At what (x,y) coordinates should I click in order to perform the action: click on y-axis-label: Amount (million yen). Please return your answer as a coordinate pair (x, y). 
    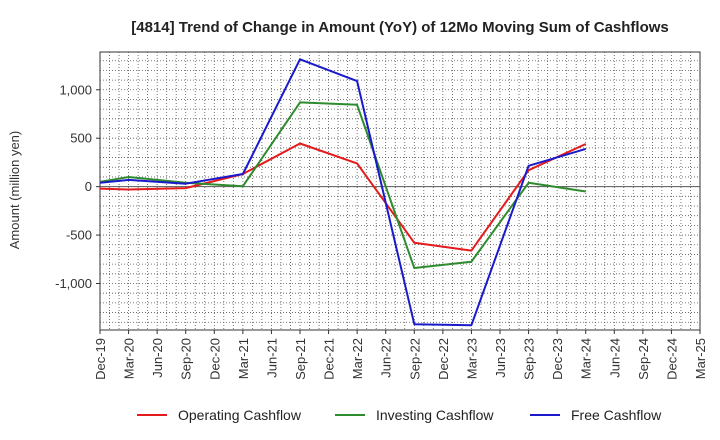
    Looking at the image, I should click on (14, 190).